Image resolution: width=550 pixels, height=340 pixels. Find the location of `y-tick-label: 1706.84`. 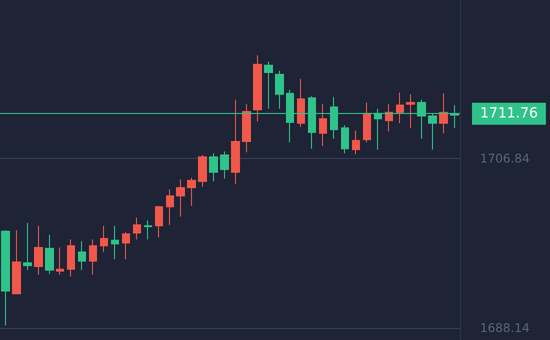

y-tick-label: 1706.84 is located at coordinates (505, 158).